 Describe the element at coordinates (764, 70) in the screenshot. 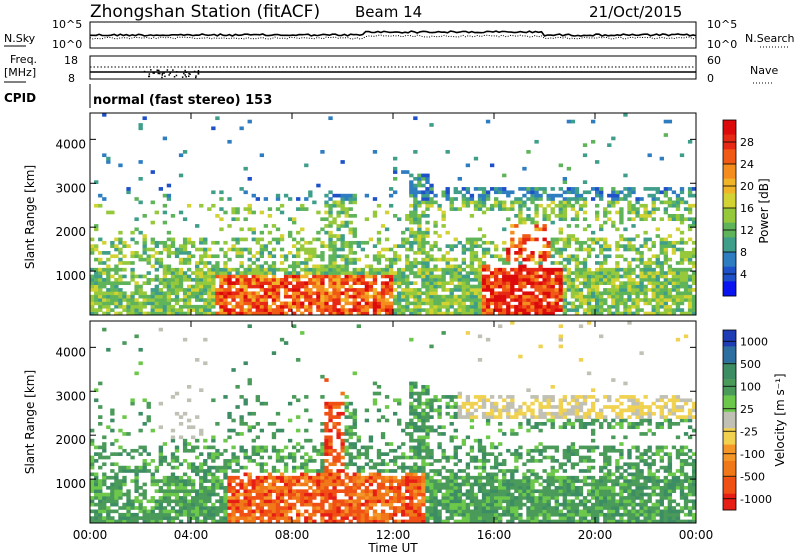

I see `nave-label: Nave` at that location.